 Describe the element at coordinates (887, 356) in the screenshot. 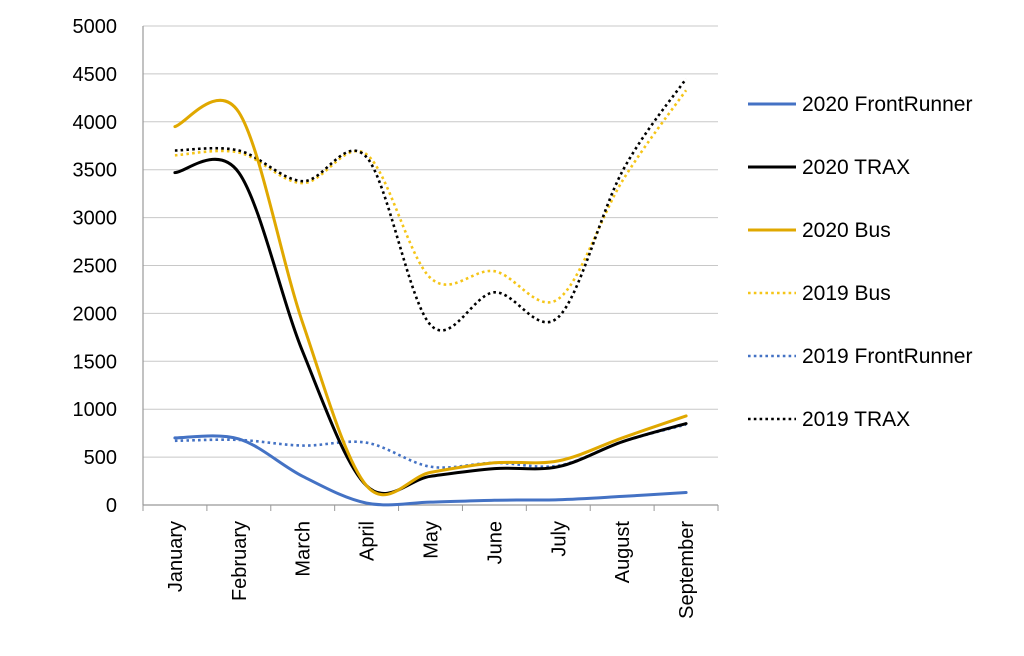

I see `legend-label: 2019 FrontRunner` at that location.